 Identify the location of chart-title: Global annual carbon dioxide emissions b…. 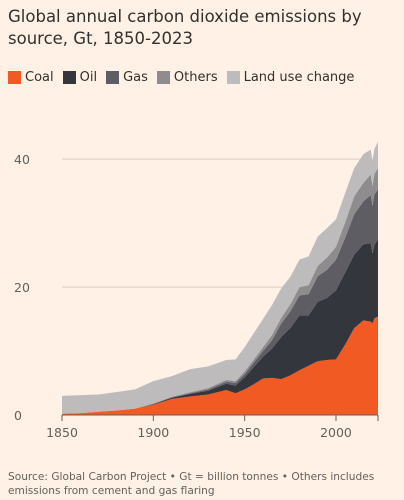
(185, 27).